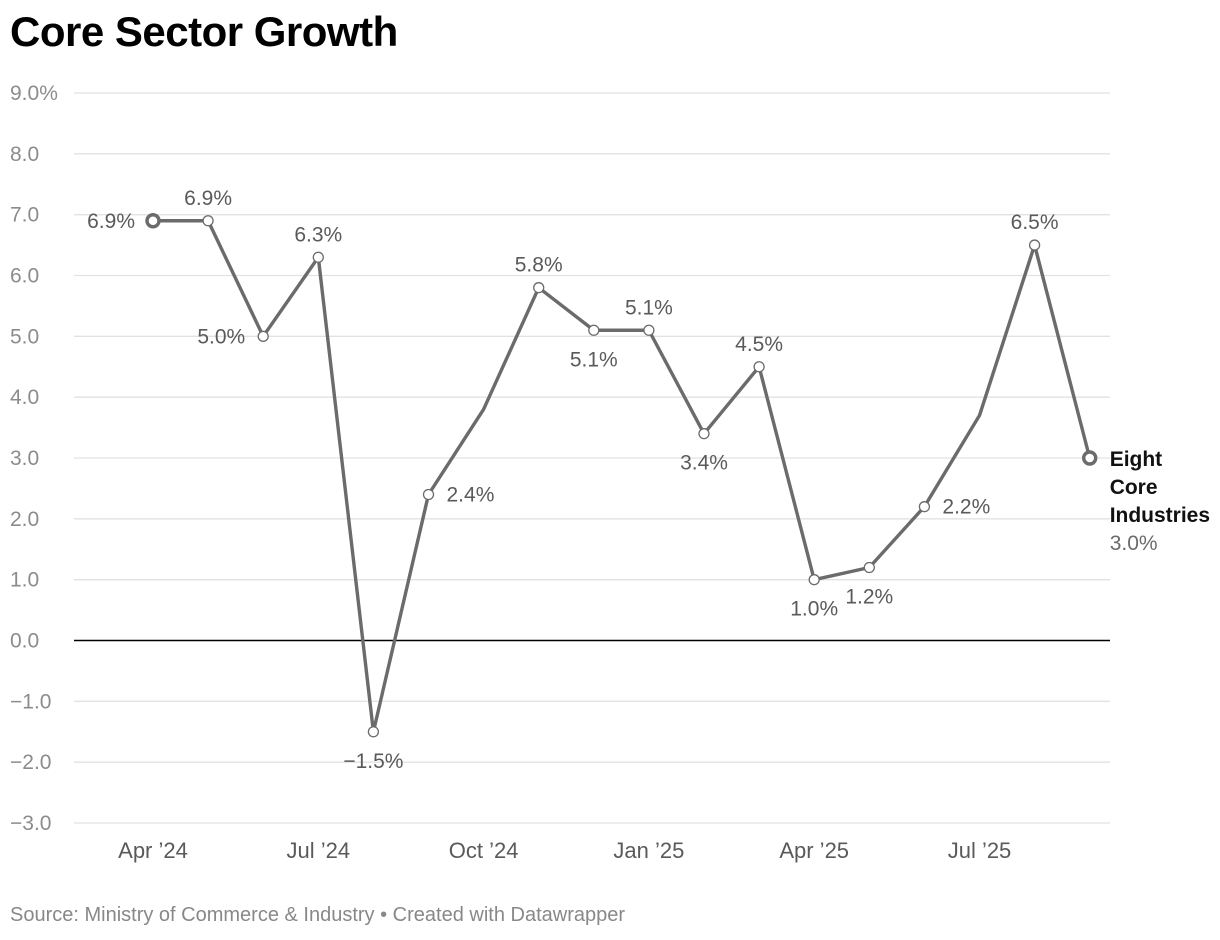 The height and width of the screenshot is (940, 1220). I want to click on x-tick-label: Apr ’24, so click(153, 850).